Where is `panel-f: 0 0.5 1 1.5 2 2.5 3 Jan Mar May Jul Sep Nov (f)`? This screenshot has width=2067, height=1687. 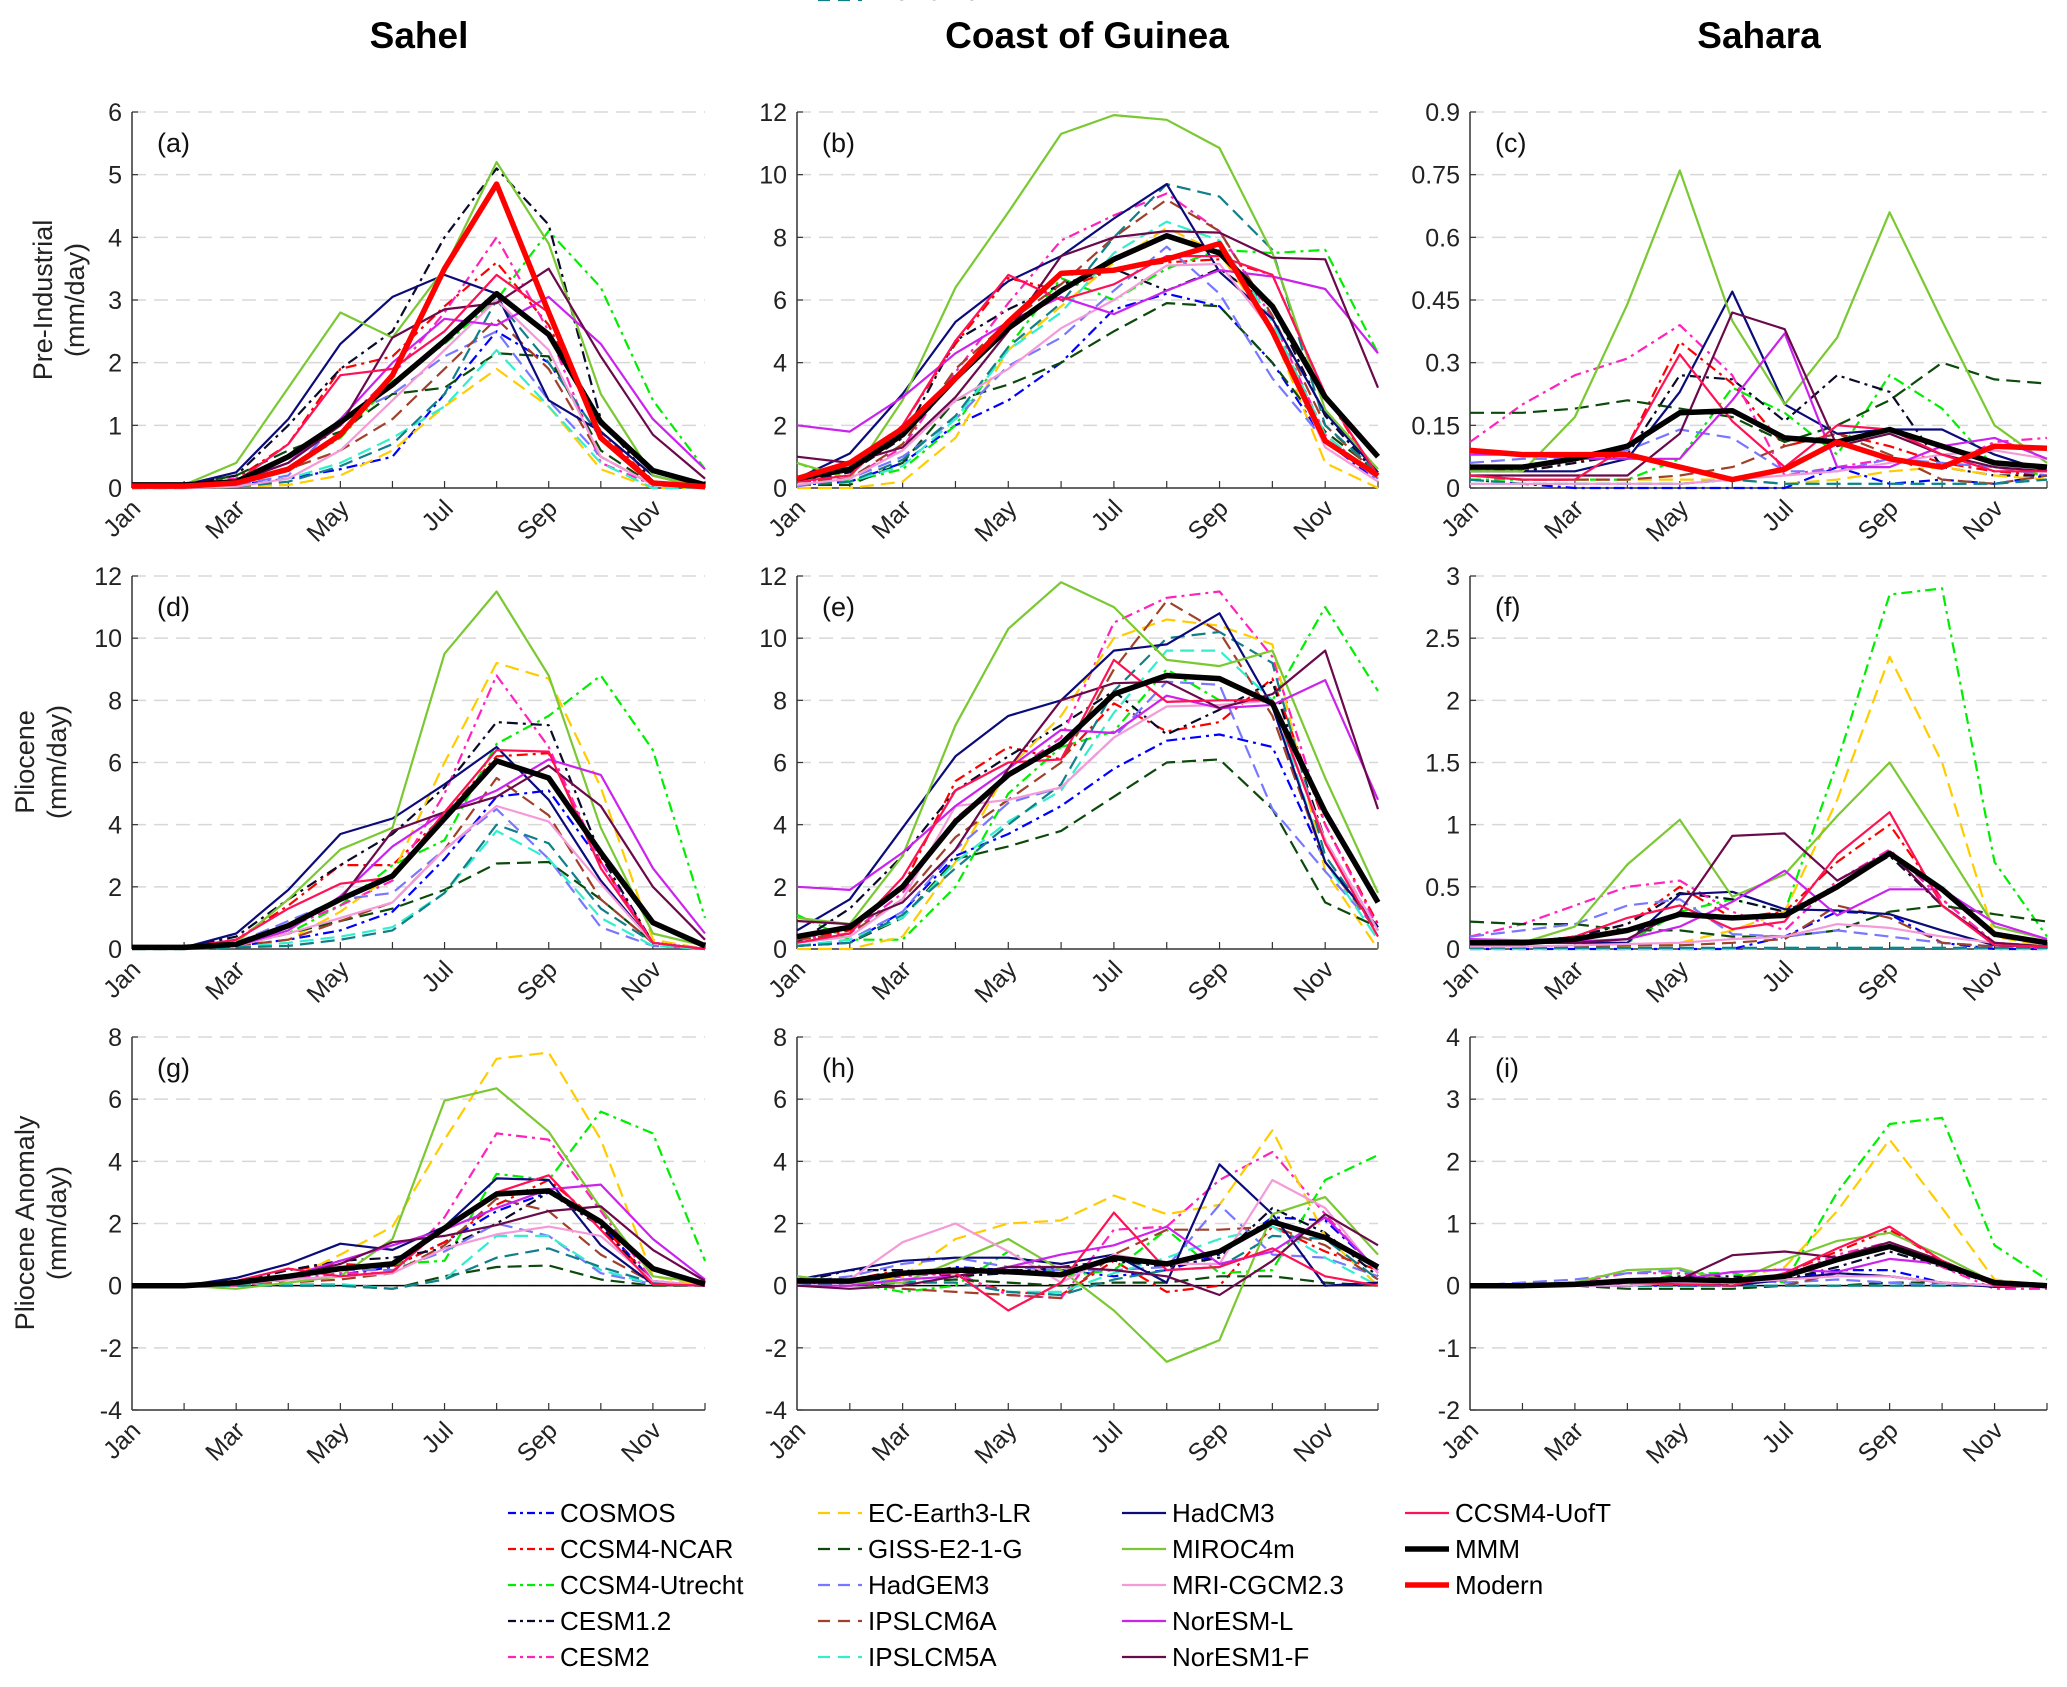 panel-f: 0 0.5 1 1.5 2 2.5 3 Jan Mar May Jul Sep Nov (f) is located at coordinates (1736, 786).